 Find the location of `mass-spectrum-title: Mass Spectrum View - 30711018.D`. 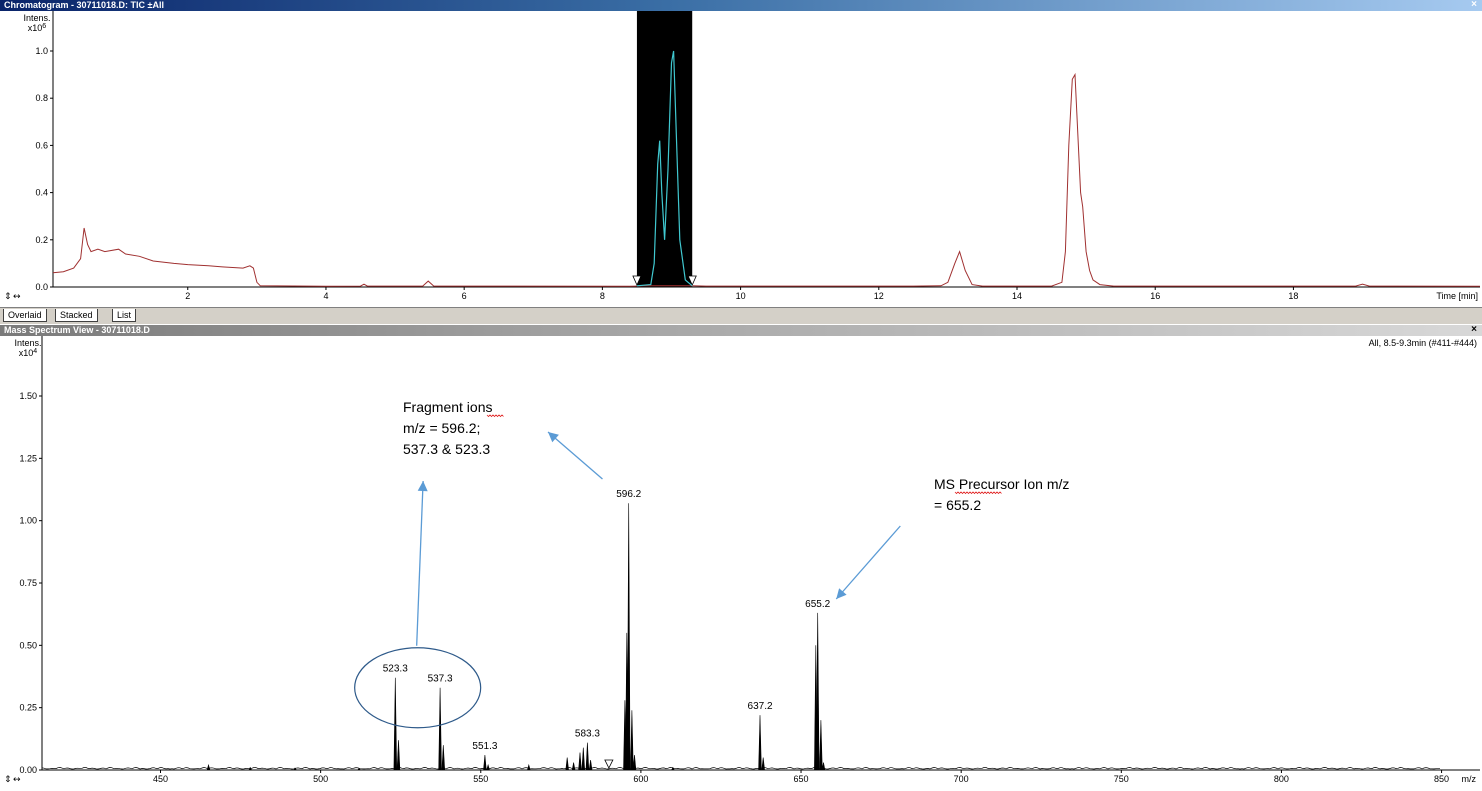

mass-spectrum-title: Mass Spectrum View - 30711018.D is located at coordinates (77, 330).